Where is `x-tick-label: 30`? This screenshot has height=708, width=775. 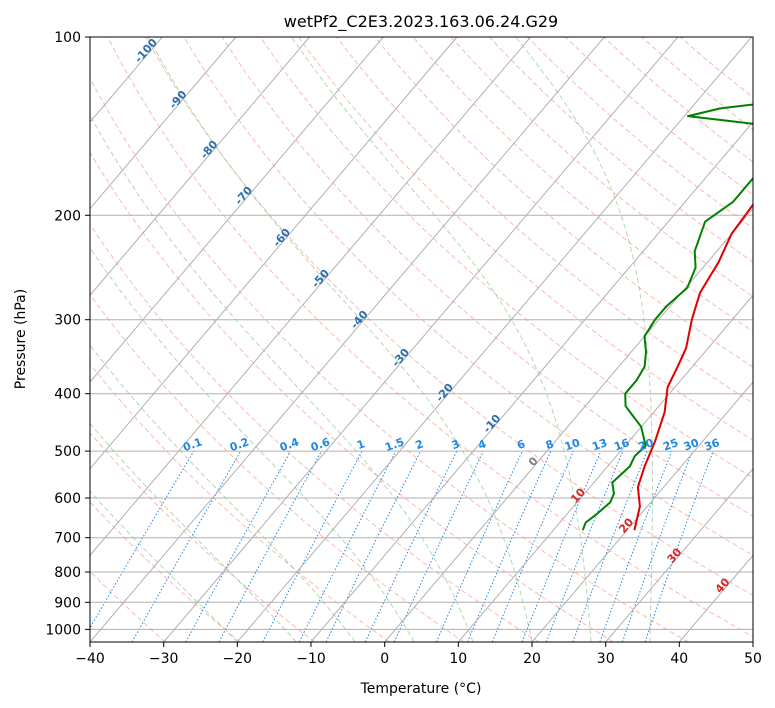
x-tick-label: 30 is located at coordinates (606, 659).